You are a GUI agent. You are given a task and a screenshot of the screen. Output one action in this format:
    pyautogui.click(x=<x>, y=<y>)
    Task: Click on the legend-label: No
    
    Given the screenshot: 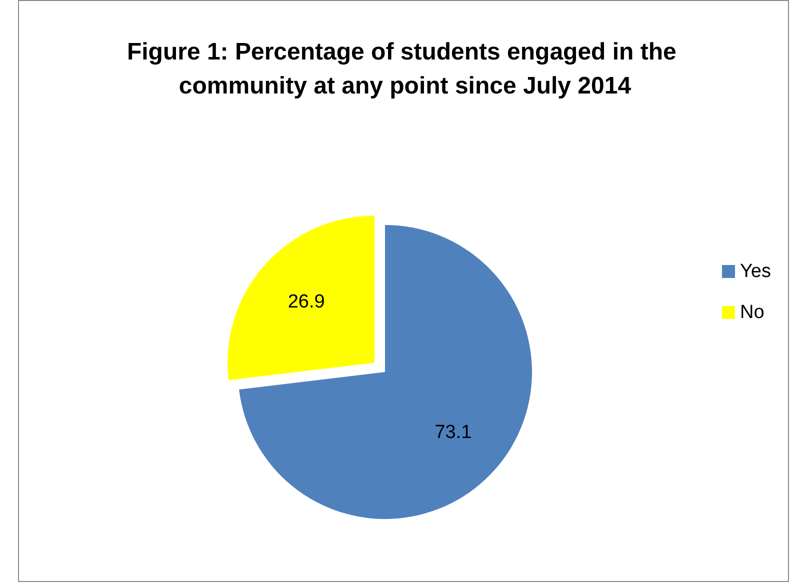 What is the action you would take?
    pyautogui.click(x=752, y=312)
    